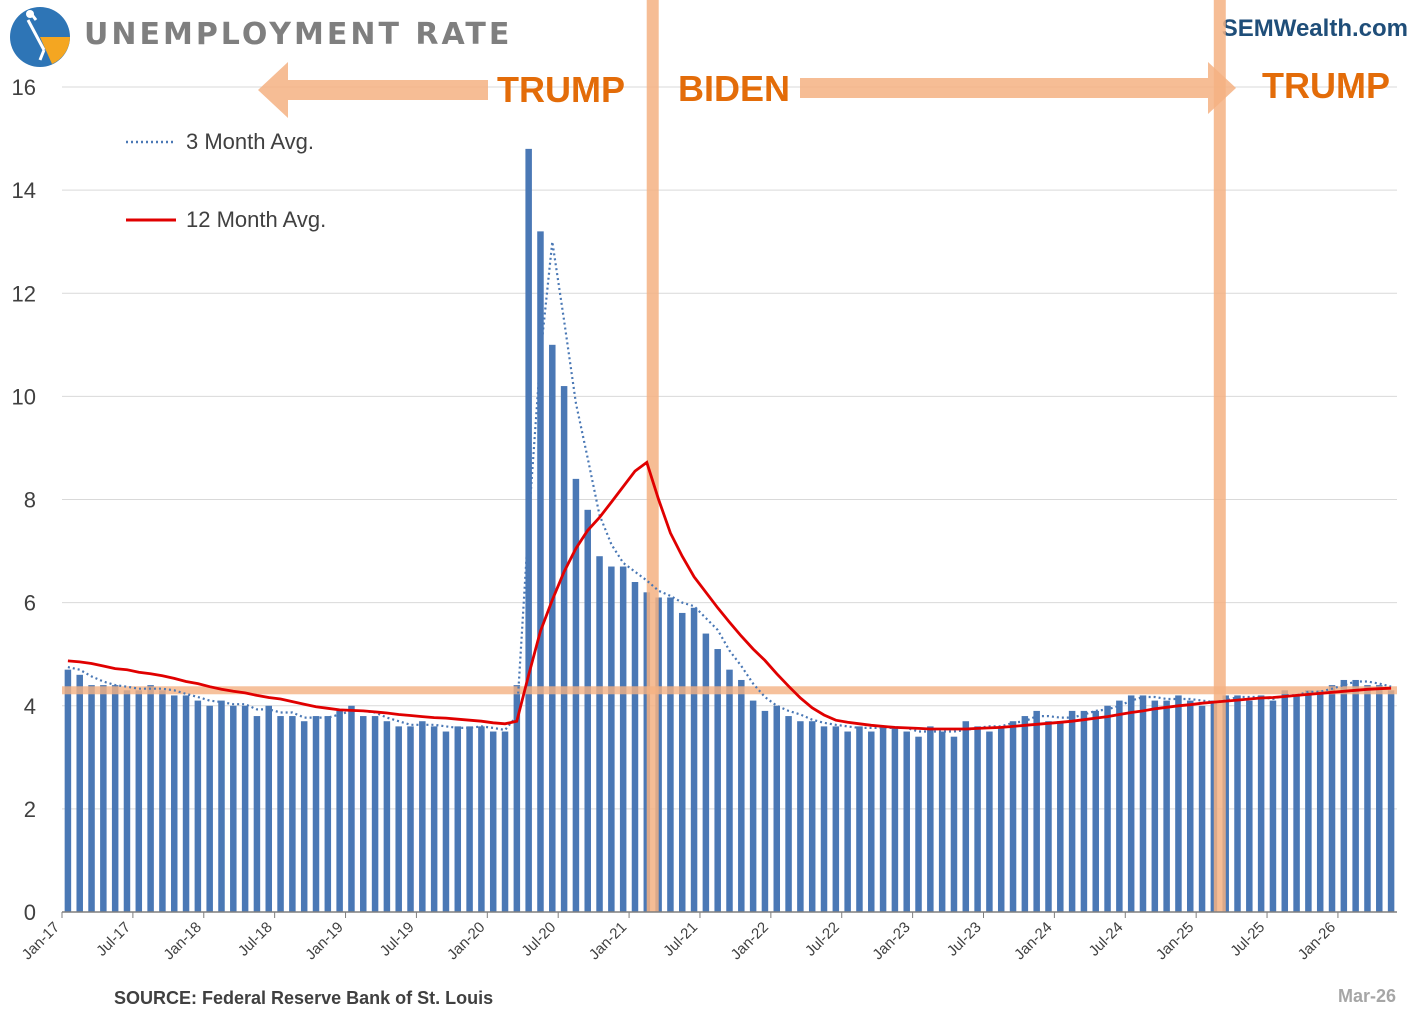 This screenshot has width=1424, height=1034. I want to click on era-annotations: TRUMP BIDEN TRUMP, so click(824, 90).